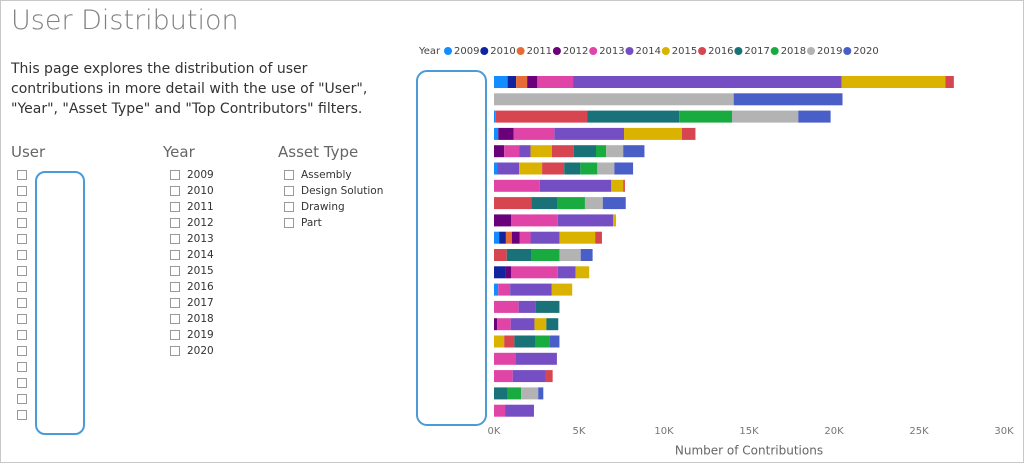  What do you see at coordinates (192, 191) in the screenshot?
I see `slicer-item: 2010` at bounding box center [192, 191].